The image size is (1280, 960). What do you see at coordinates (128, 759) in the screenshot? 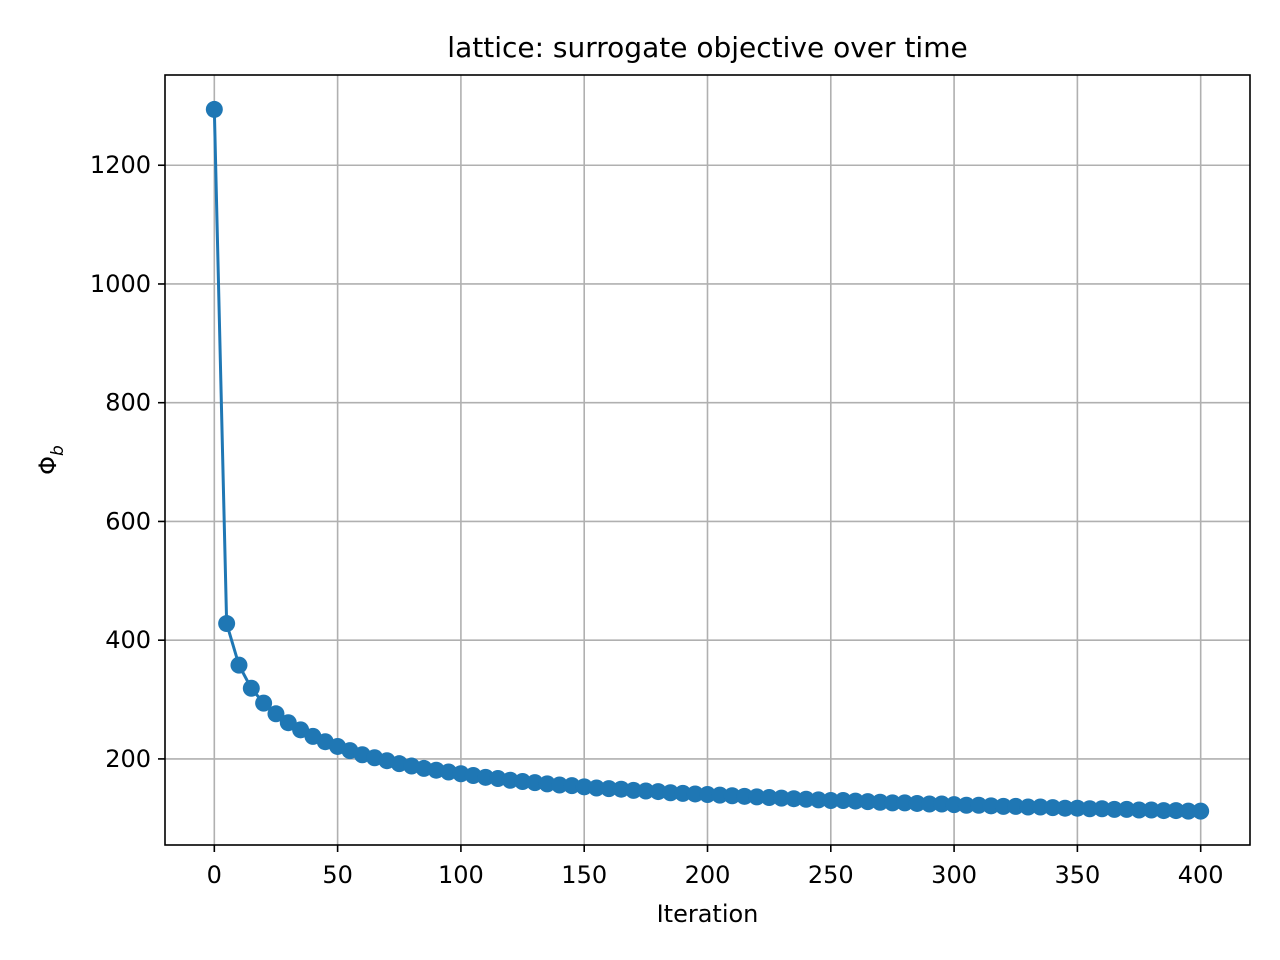
I see `y-tick-label: 200` at bounding box center [128, 759].